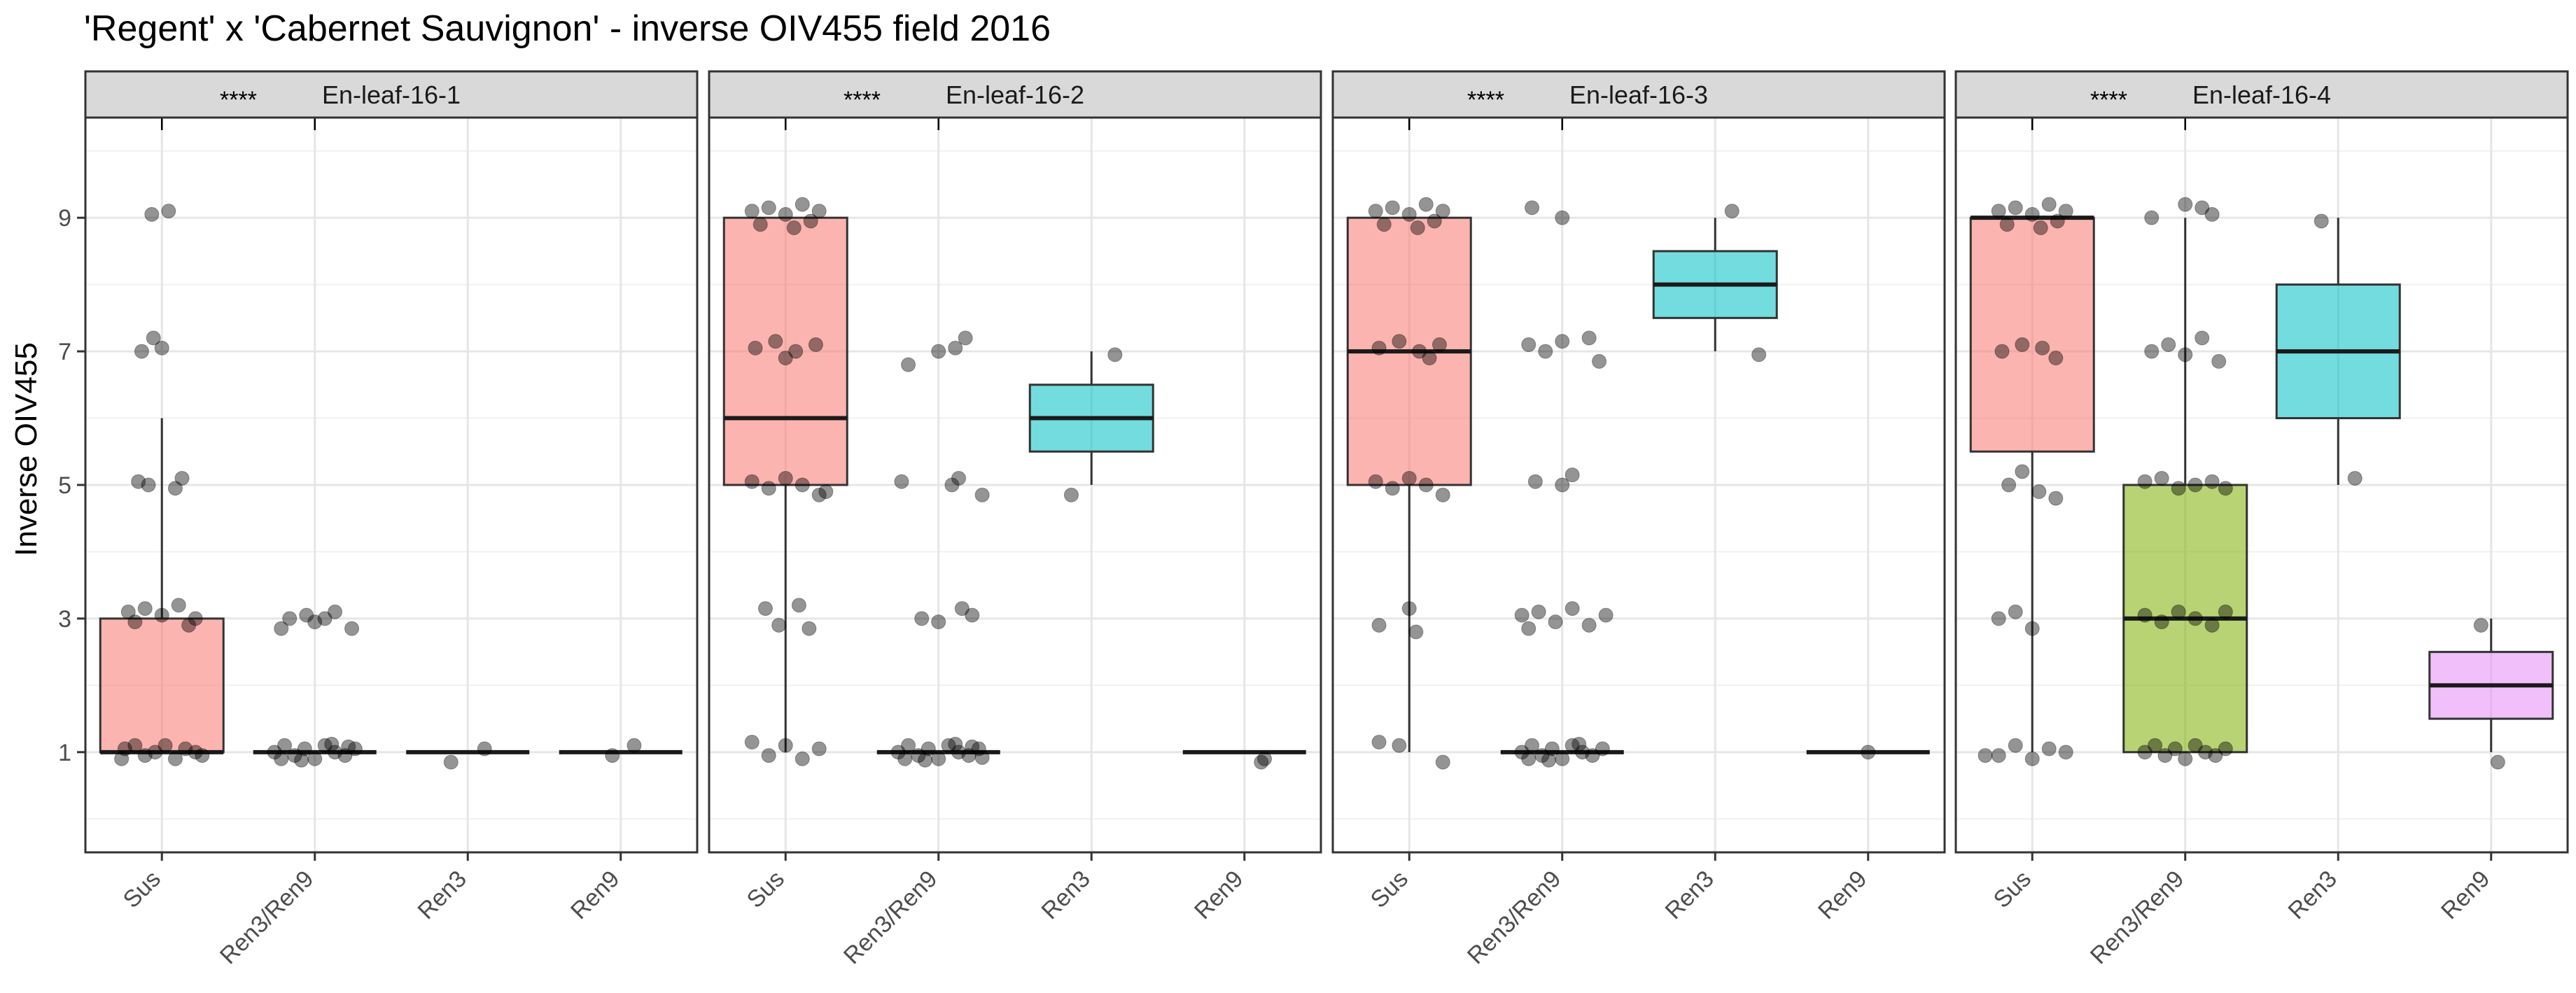  I want to click on box-ren3-ren9, so click(1562, 484).